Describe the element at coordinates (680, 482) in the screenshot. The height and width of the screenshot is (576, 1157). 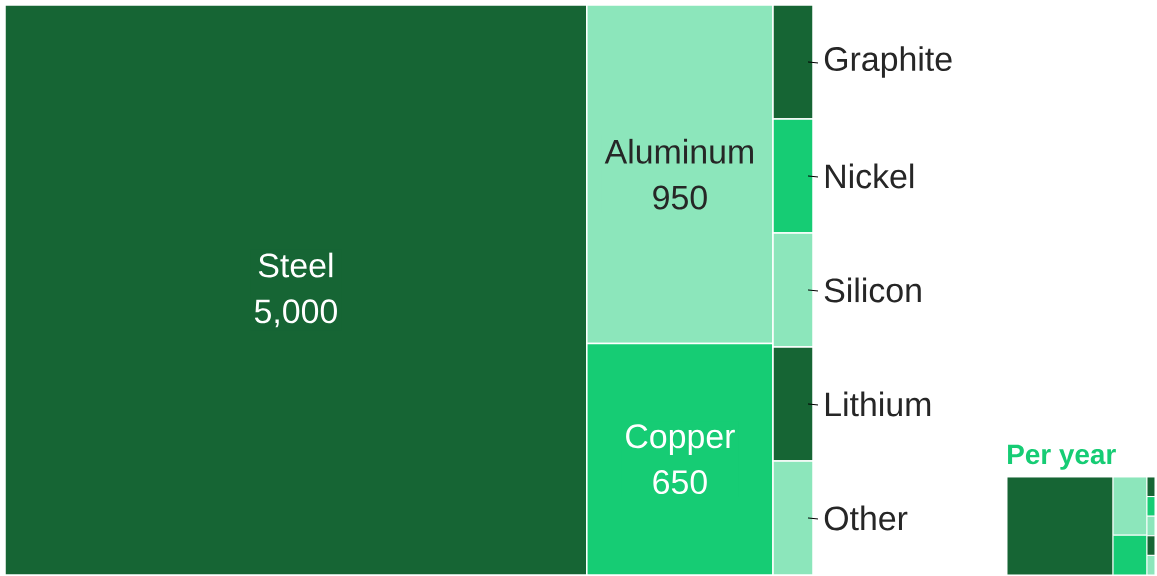
I see `data-label: 650` at that location.